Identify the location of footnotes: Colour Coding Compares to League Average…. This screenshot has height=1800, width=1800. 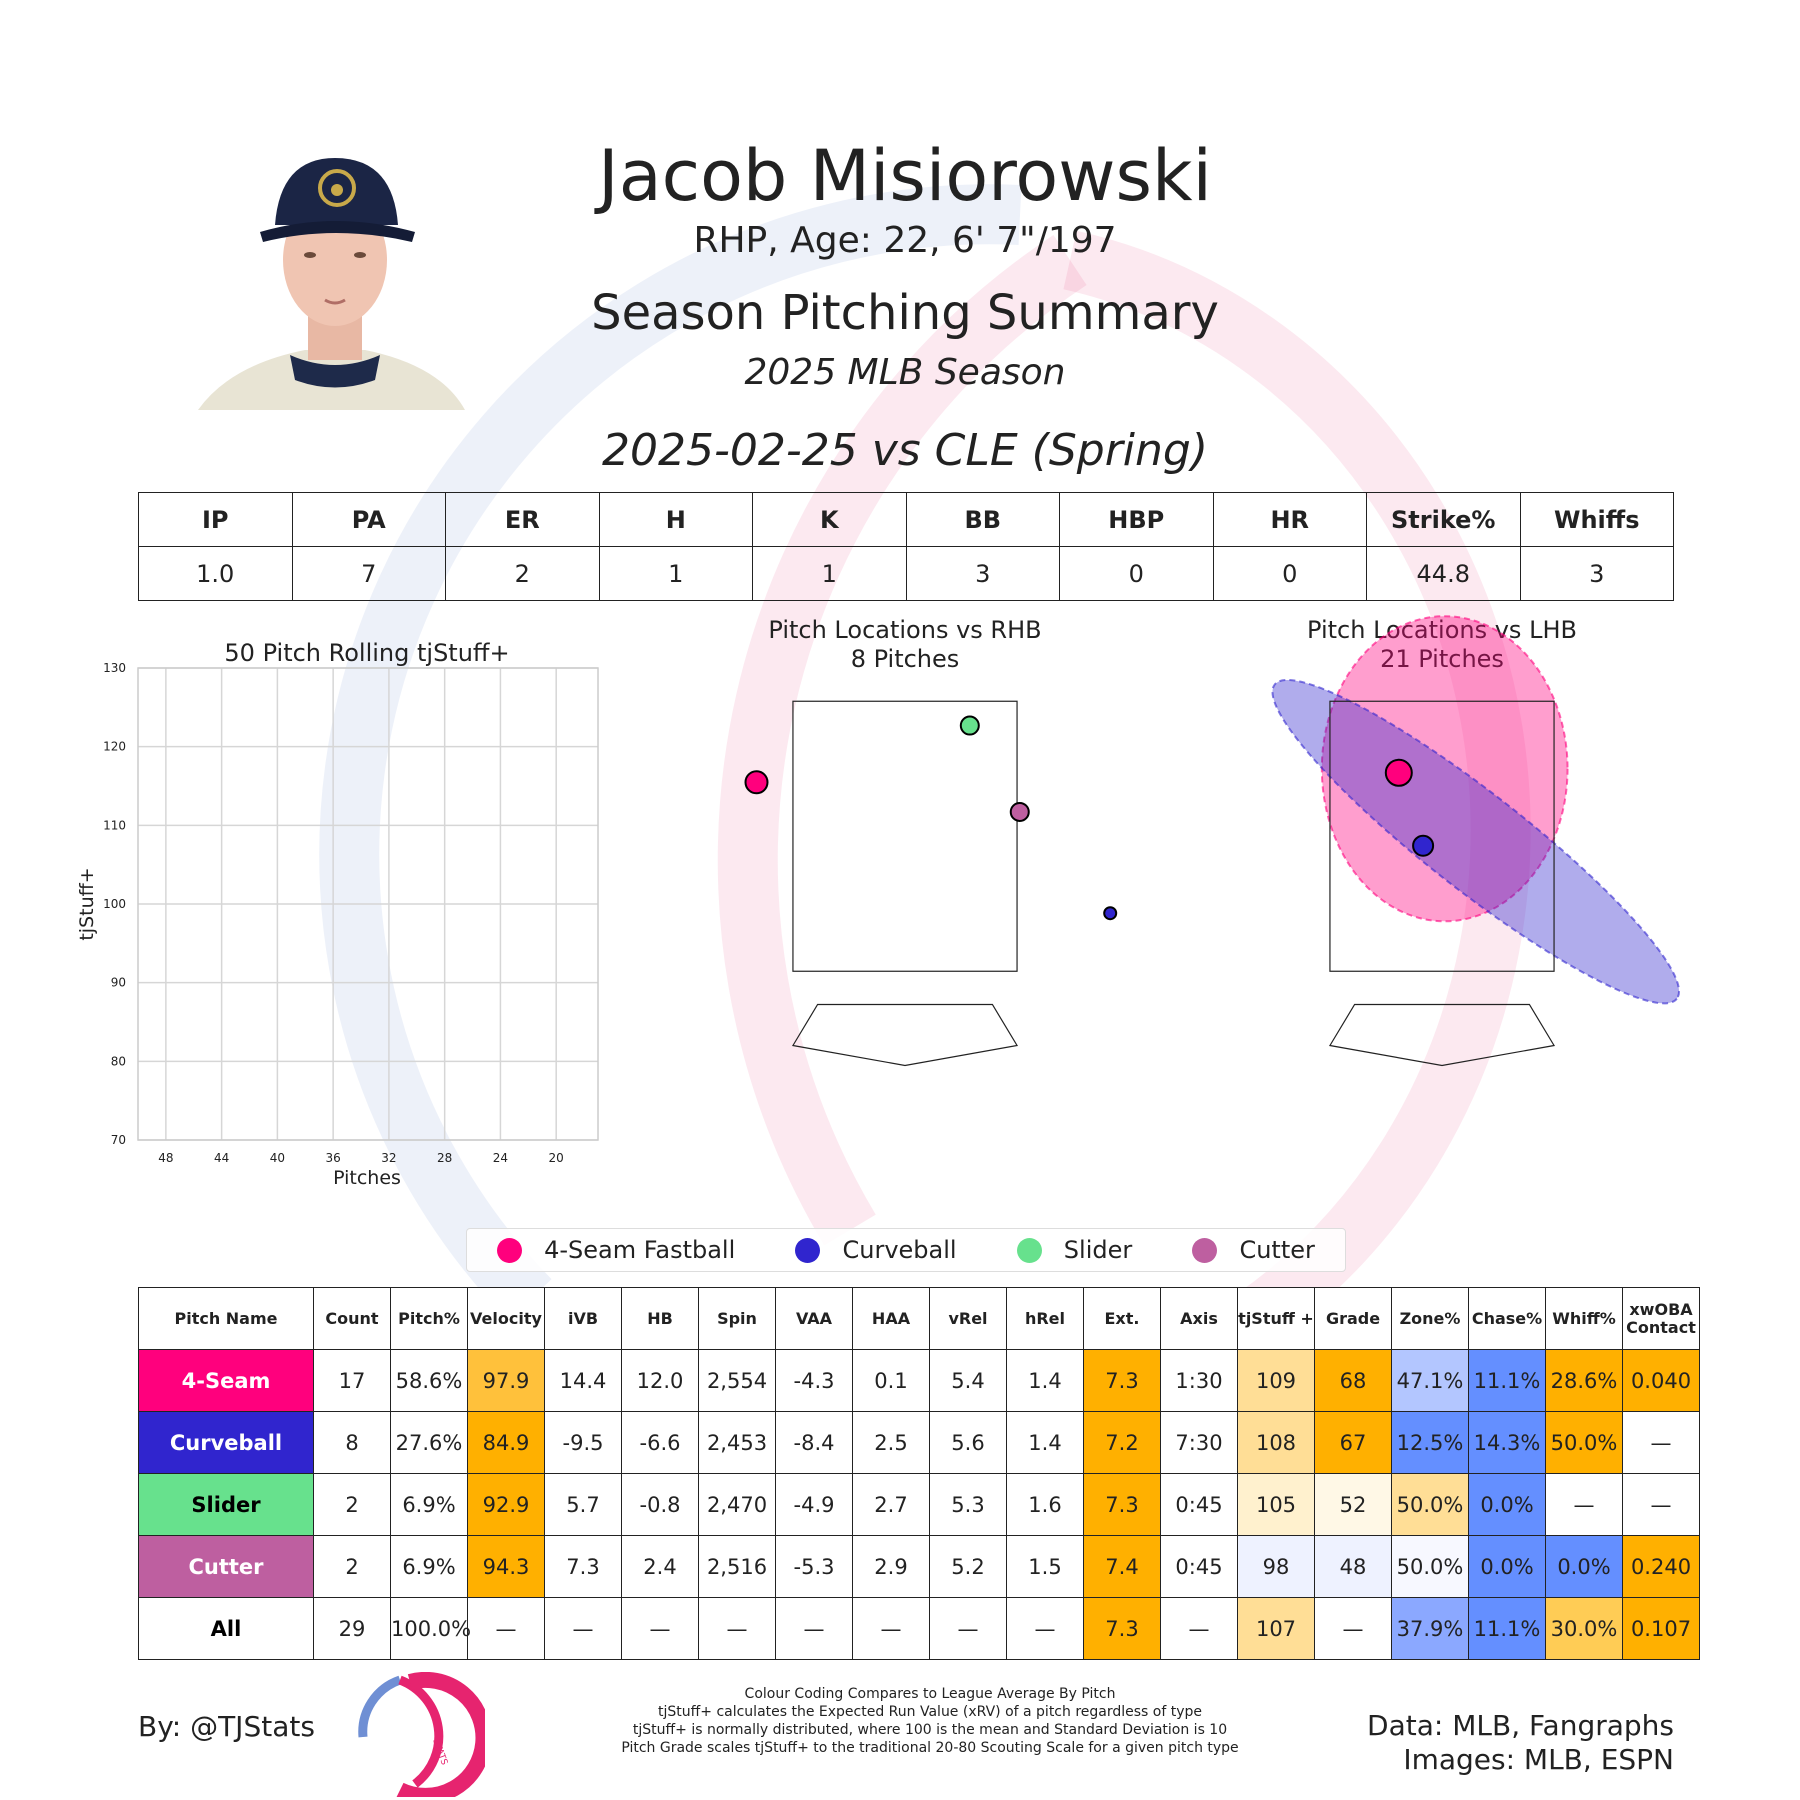
(930, 1721).